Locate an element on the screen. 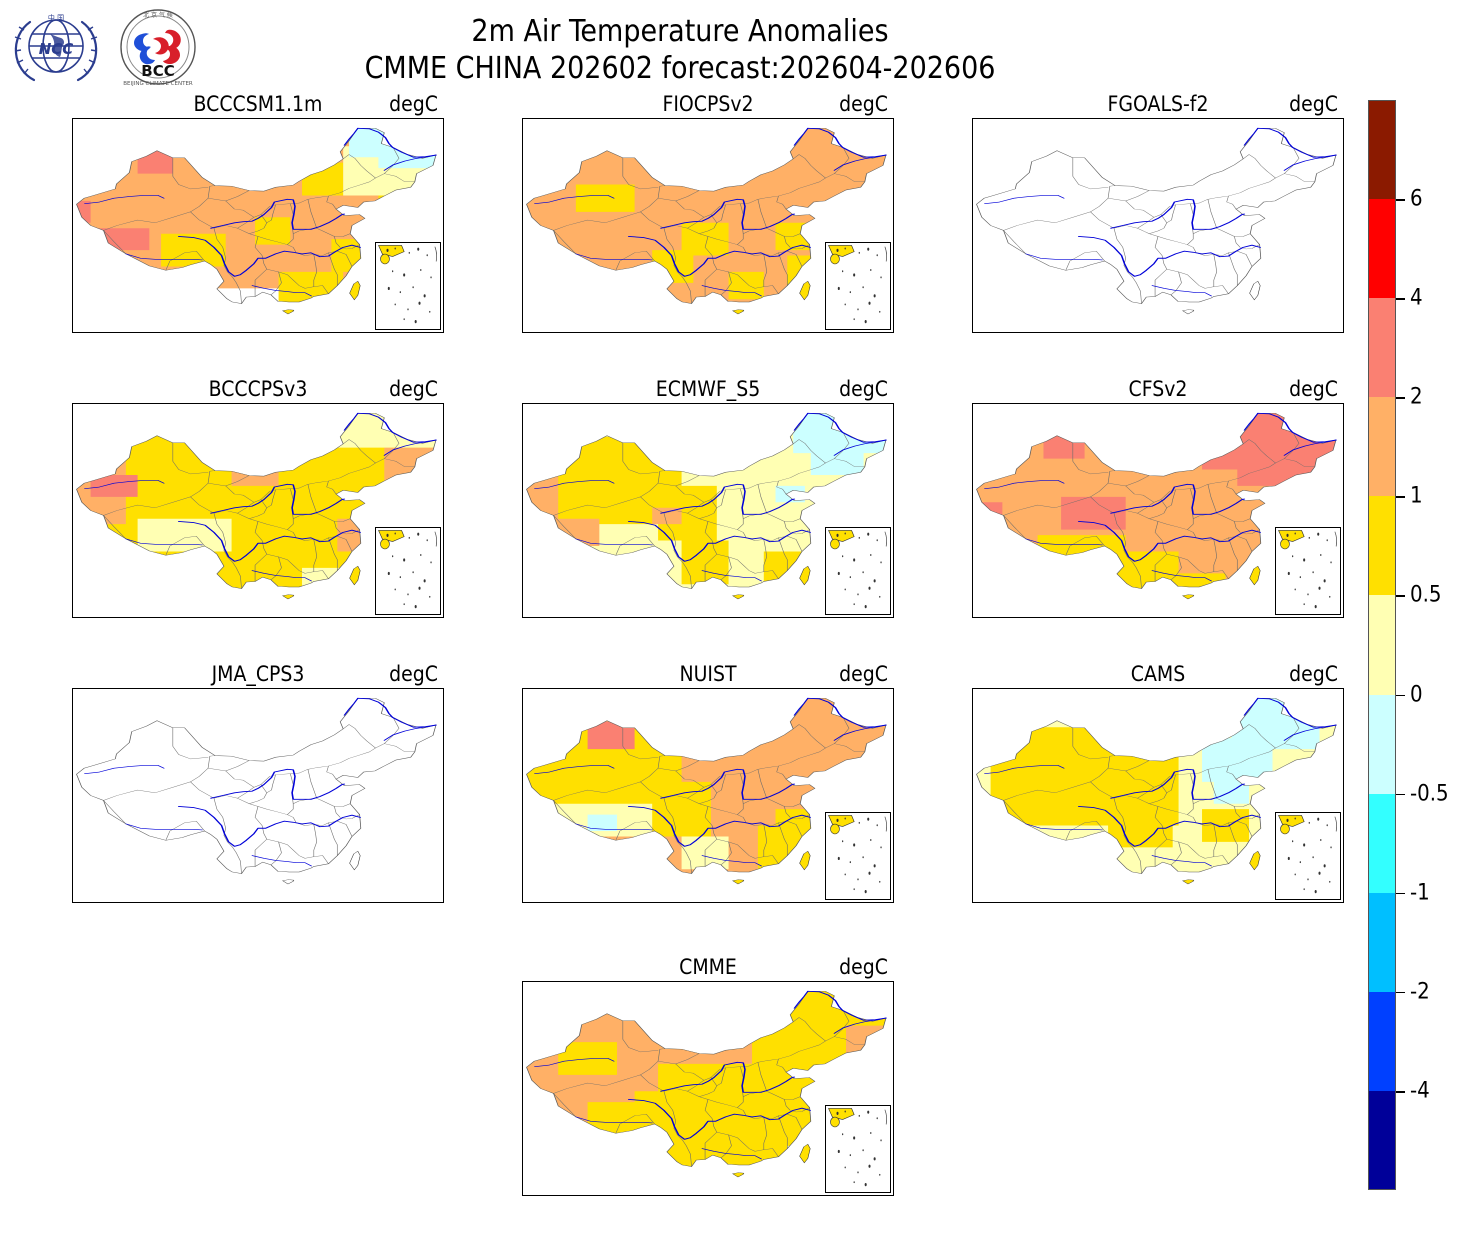  map-axes-fgoalsf2: 20N30N40N50N90E120E is located at coordinates (1158, 225).